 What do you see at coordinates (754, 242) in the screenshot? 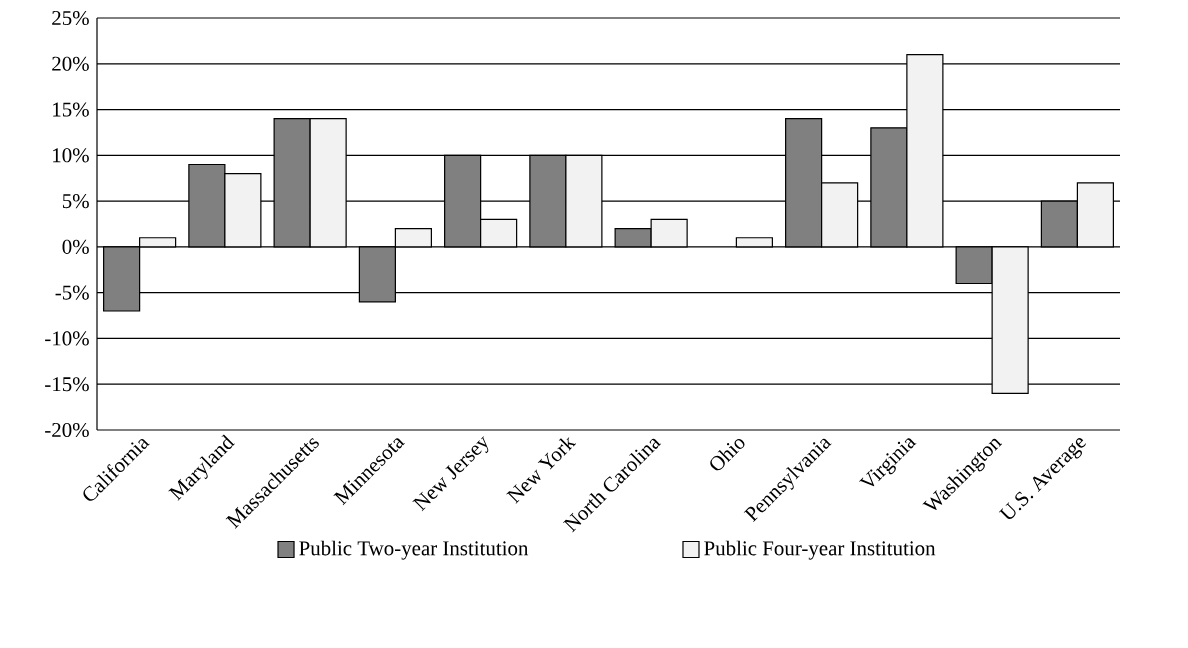
I see `bar` at bounding box center [754, 242].